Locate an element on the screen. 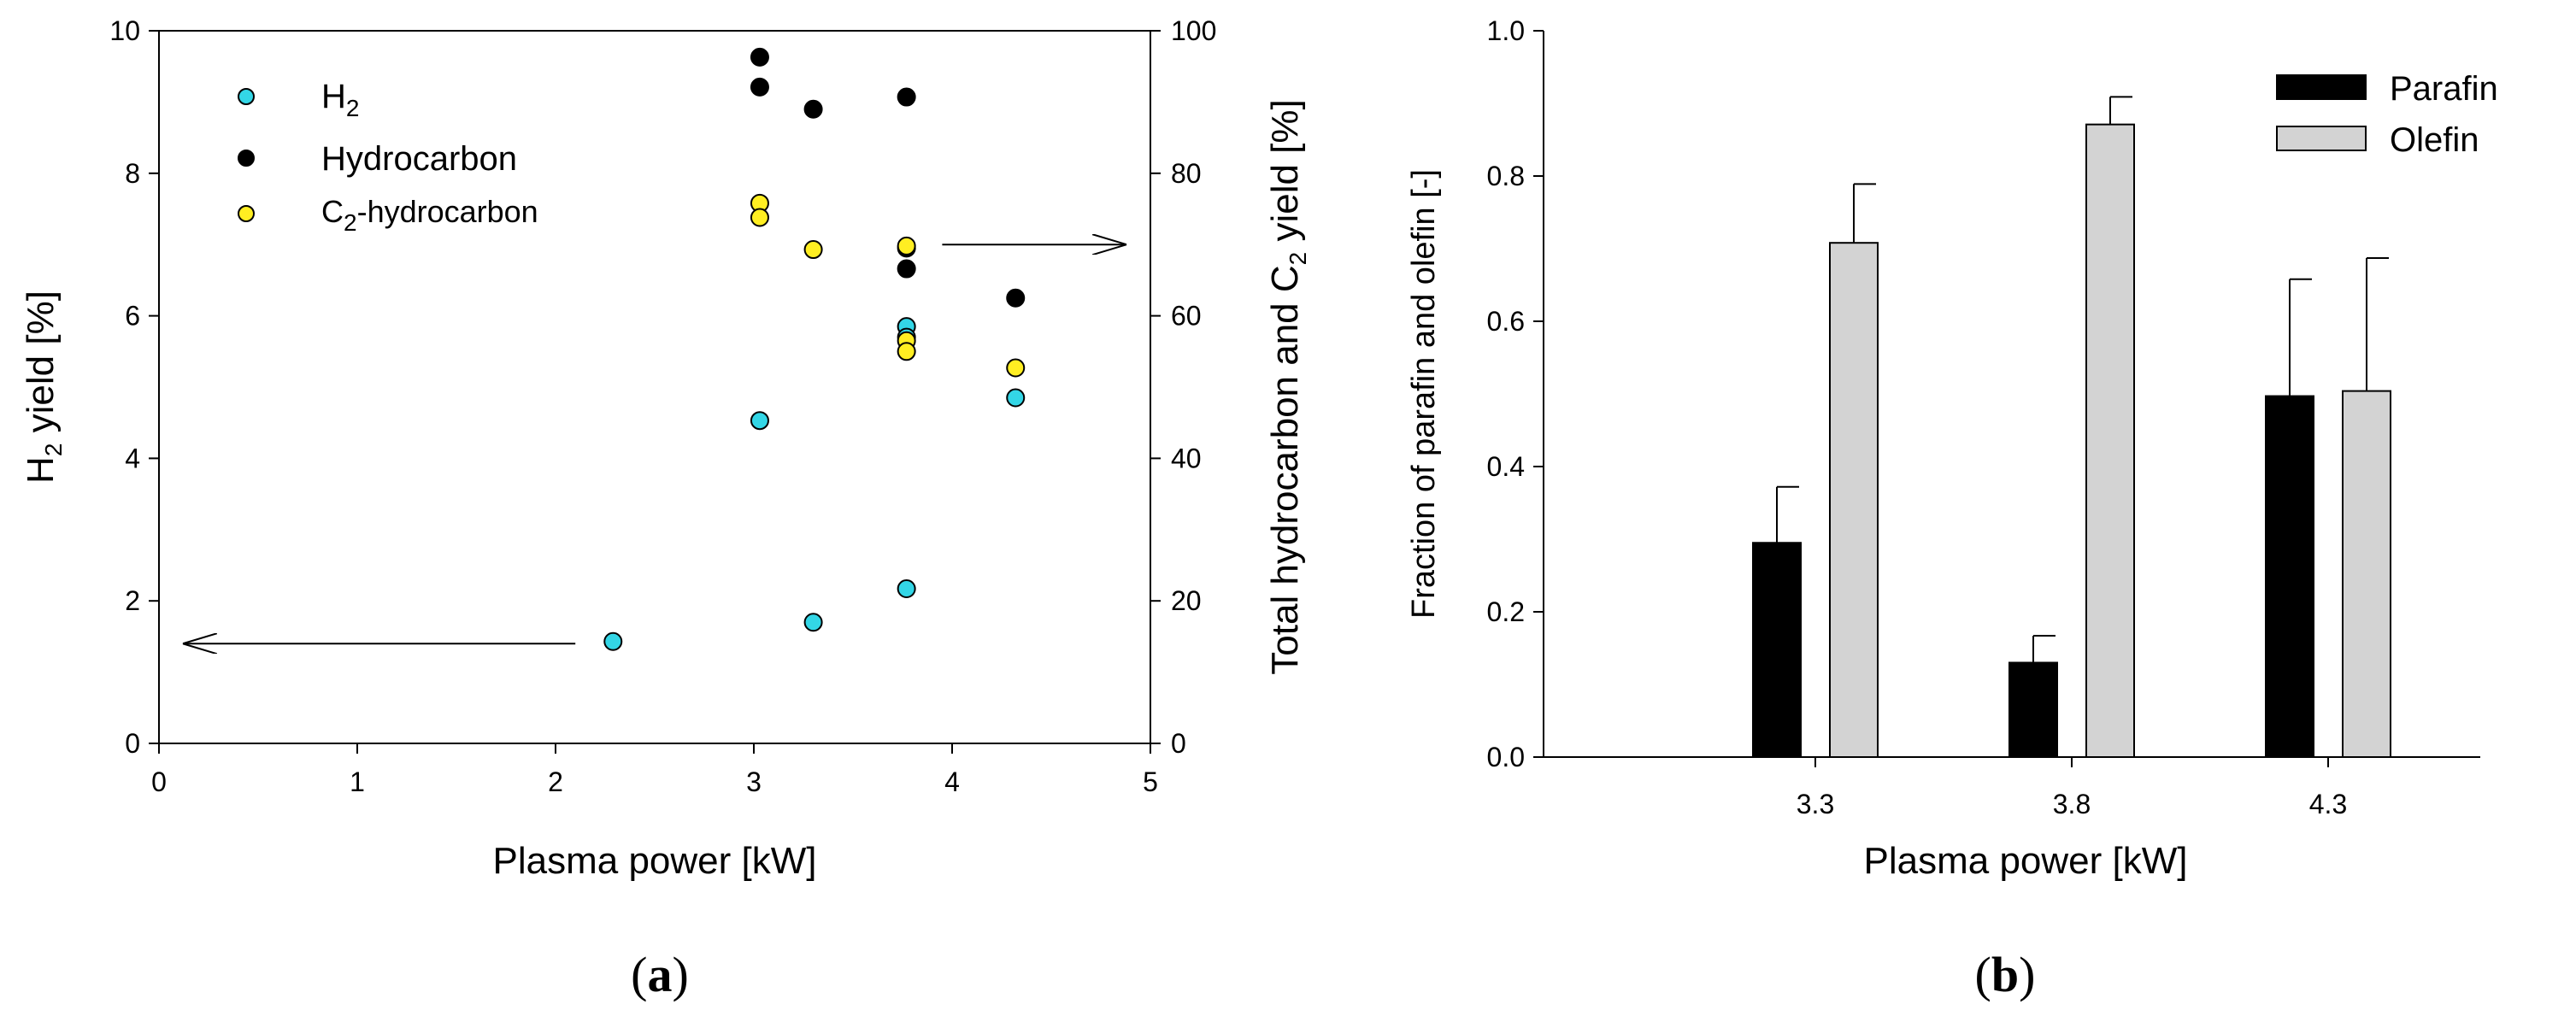 The image size is (2576, 1010). panel-b-x-ticks: 3.3 3.8 4.3 is located at coordinates (2072, 788).